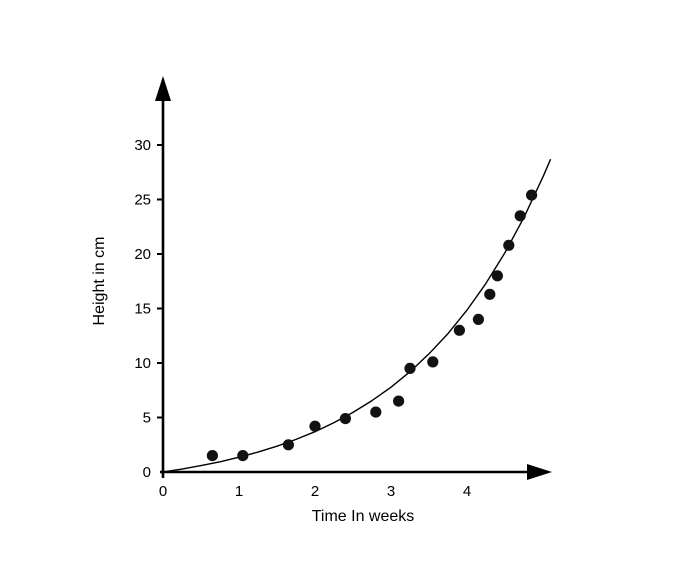 The image size is (698, 577). What do you see at coordinates (147, 418) in the screenshot?
I see `y-tick-label: 5` at bounding box center [147, 418].